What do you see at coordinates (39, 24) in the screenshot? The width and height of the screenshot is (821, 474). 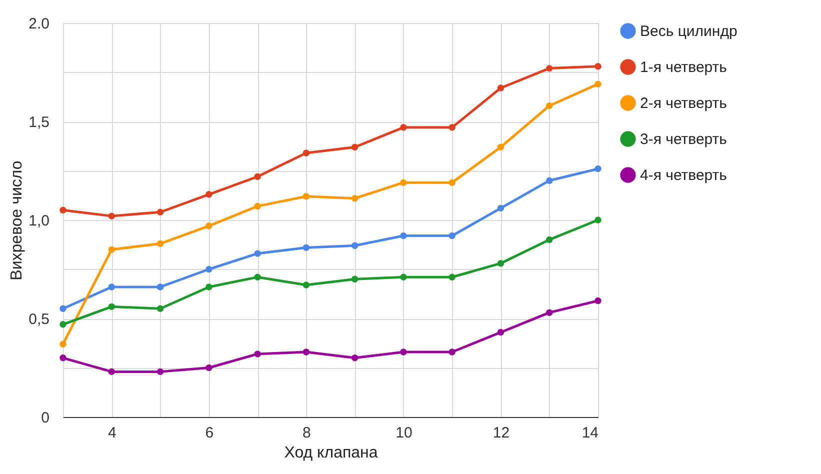 I see `y-tick-label: 2.0` at bounding box center [39, 24].